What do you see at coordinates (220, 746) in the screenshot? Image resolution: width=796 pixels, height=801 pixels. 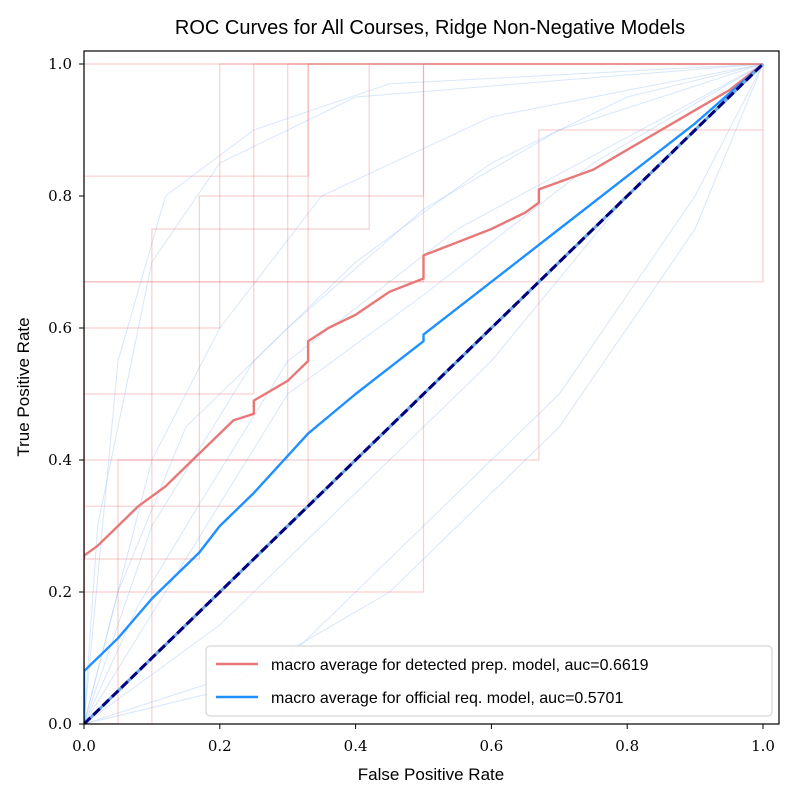 I see `x-tick-label: 0.2` at bounding box center [220, 746].